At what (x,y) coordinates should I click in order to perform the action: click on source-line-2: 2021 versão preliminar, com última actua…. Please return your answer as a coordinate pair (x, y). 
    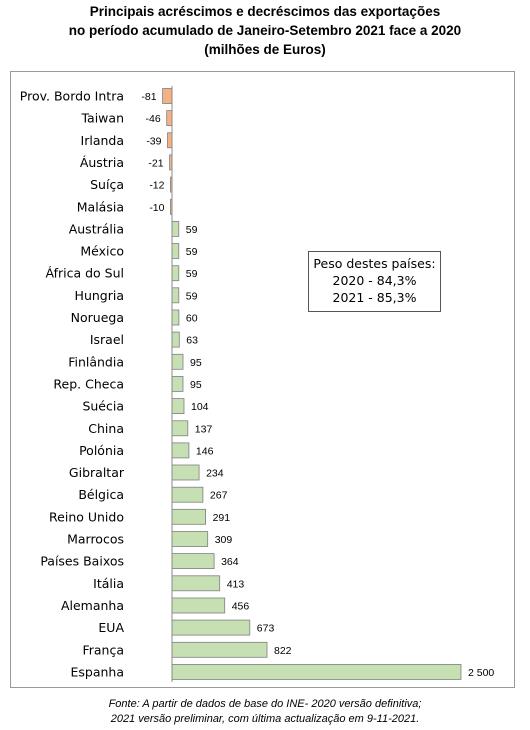
    Looking at the image, I should click on (265, 719).